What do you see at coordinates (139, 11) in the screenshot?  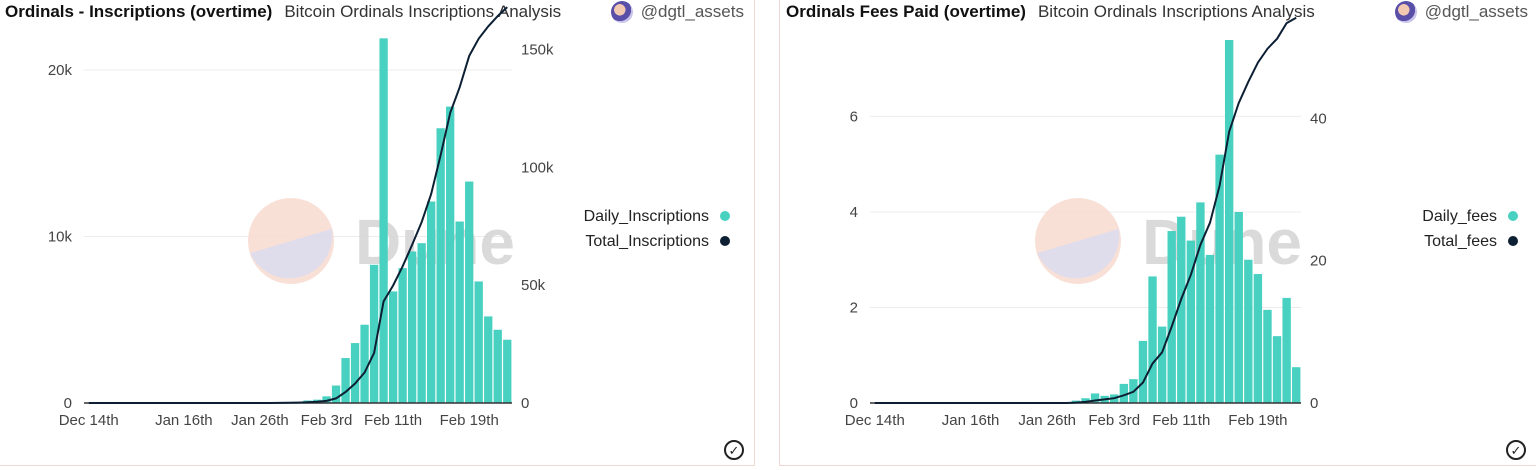 I see `chart-title: Ordinals - Inscriptions (overtime)` at bounding box center [139, 11].